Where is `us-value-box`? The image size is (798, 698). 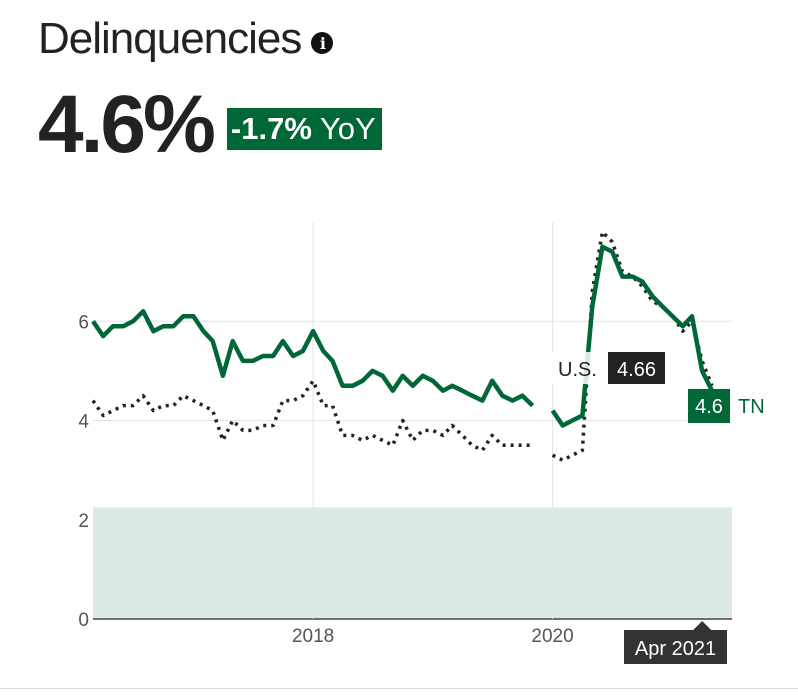 us-value-box is located at coordinates (636, 368).